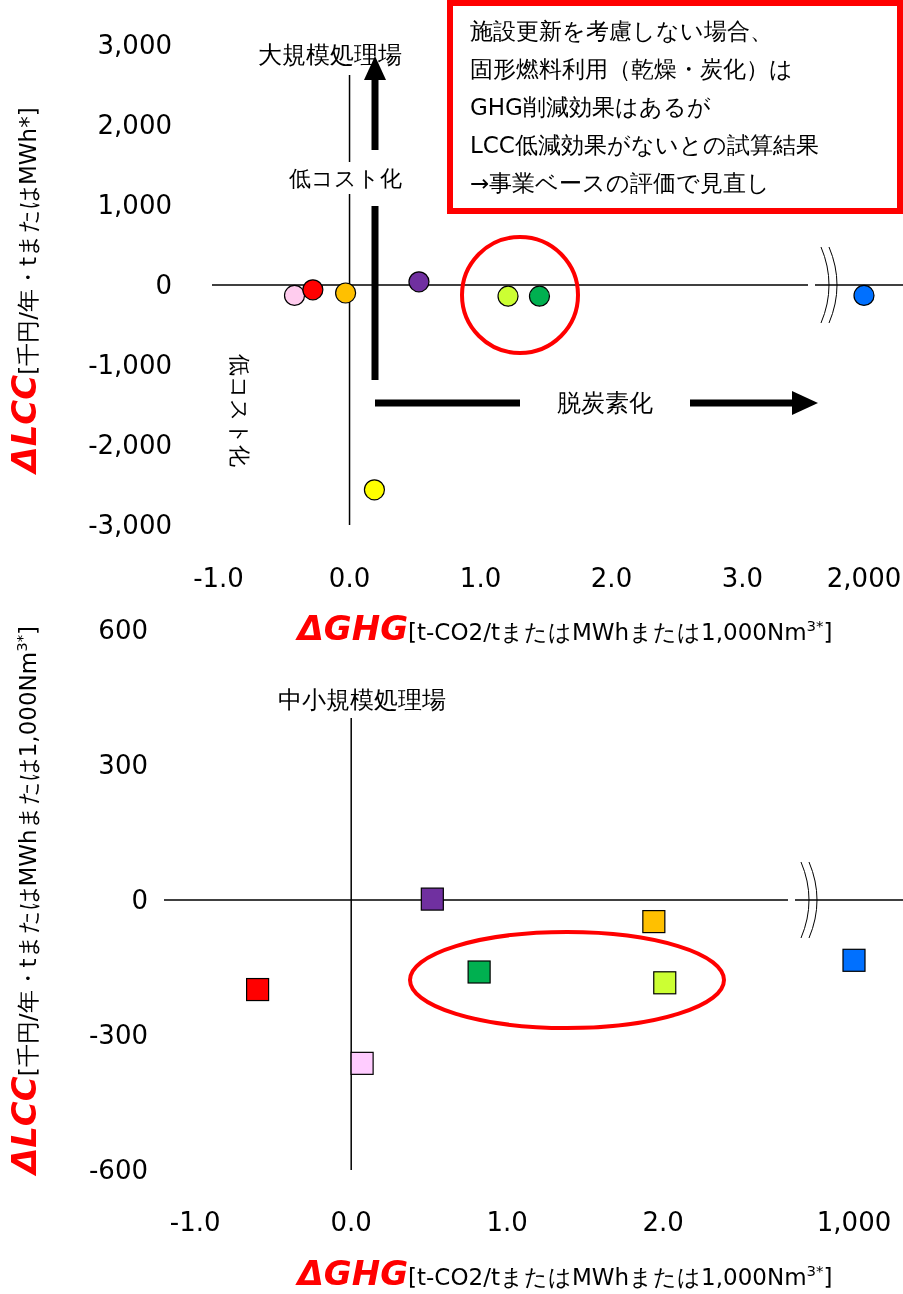  Describe the element at coordinates (644, 145) in the screenshot. I see `annotation: LCC低減効果がないとの試算結果` at that location.